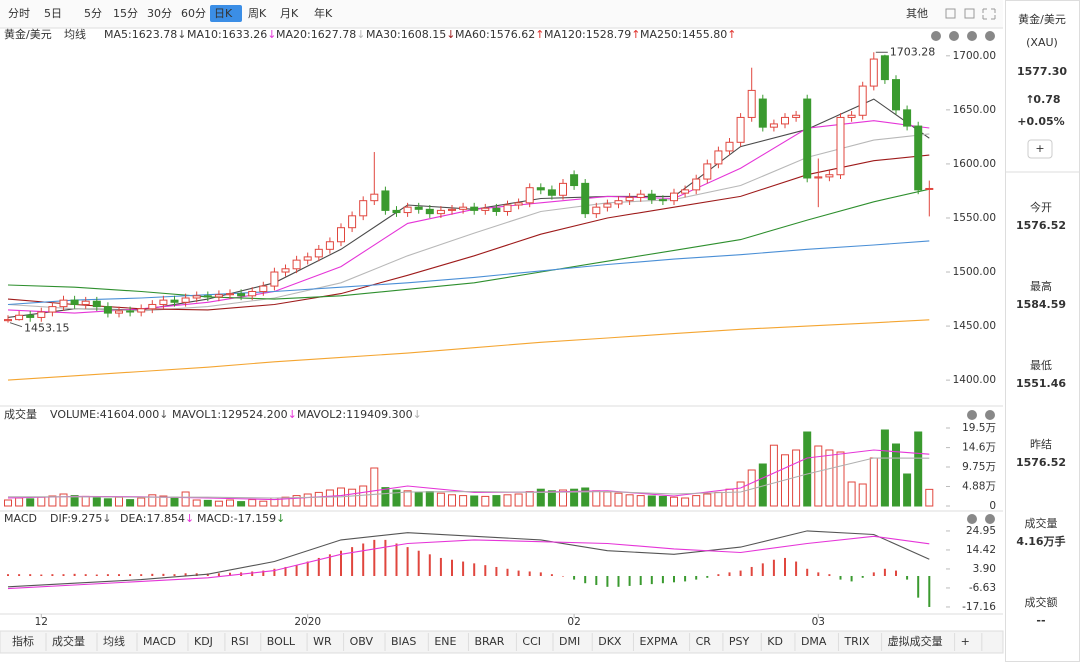 The width and height of the screenshot is (1080, 662). What do you see at coordinates (383, 34) in the screenshot?
I see `legend-name: MA30:` at bounding box center [383, 34].